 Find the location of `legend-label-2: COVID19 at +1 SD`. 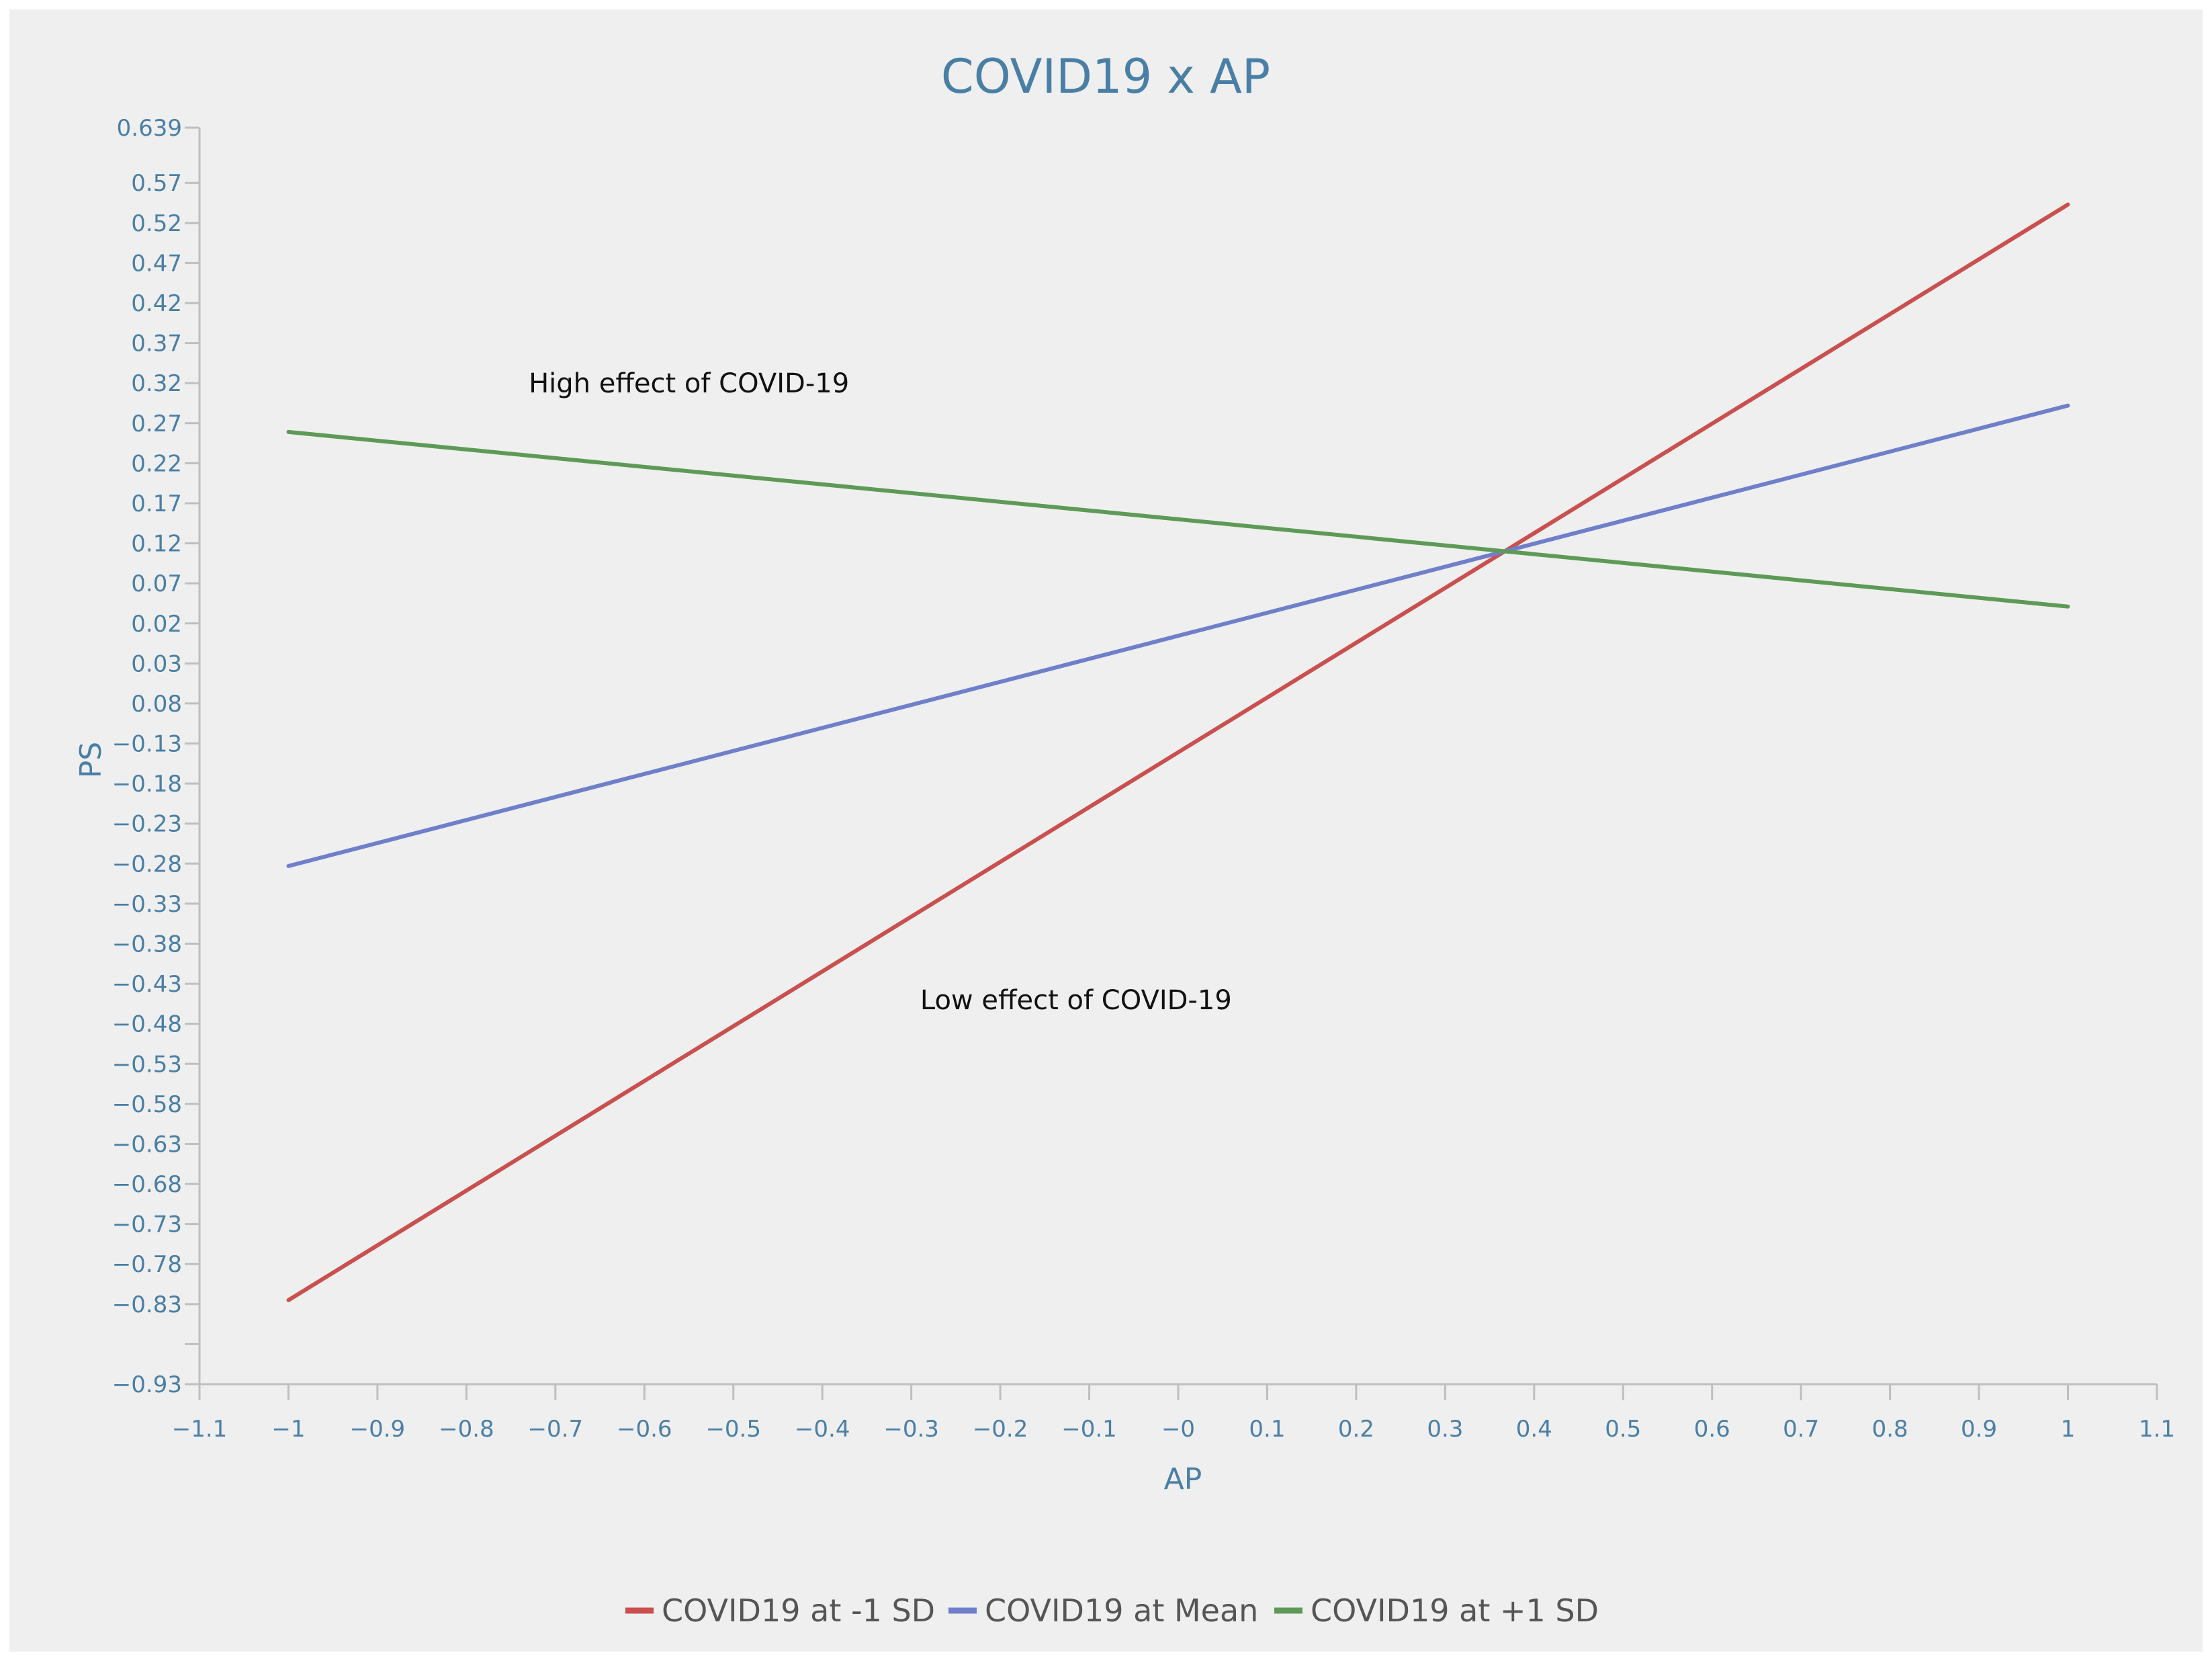

legend-label-2: COVID19 at +1 SD is located at coordinates (1455, 1610).